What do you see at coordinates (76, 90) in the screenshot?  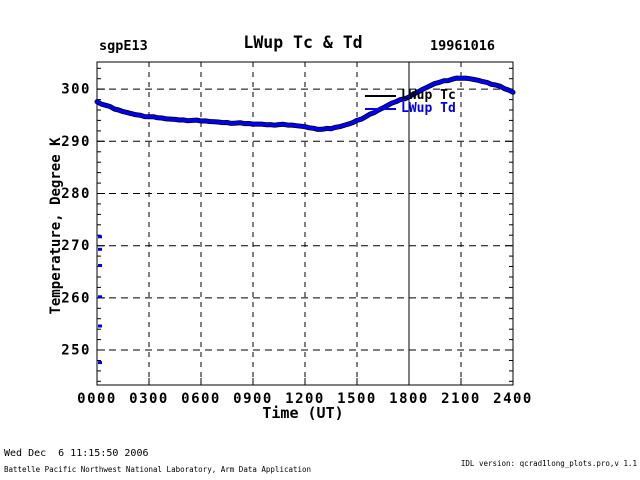 I see `y-tick-label: 300` at bounding box center [76, 90].